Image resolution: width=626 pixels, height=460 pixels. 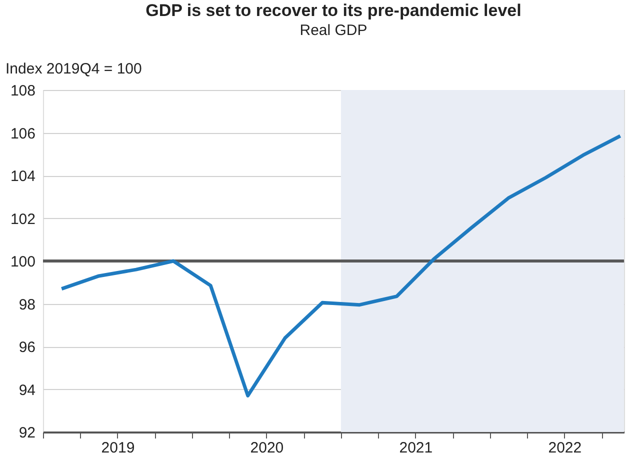 What do you see at coordinates (267, 448) in the screenshot?
I see `x-tick-label: 2020` at bounding box center [267, 448].